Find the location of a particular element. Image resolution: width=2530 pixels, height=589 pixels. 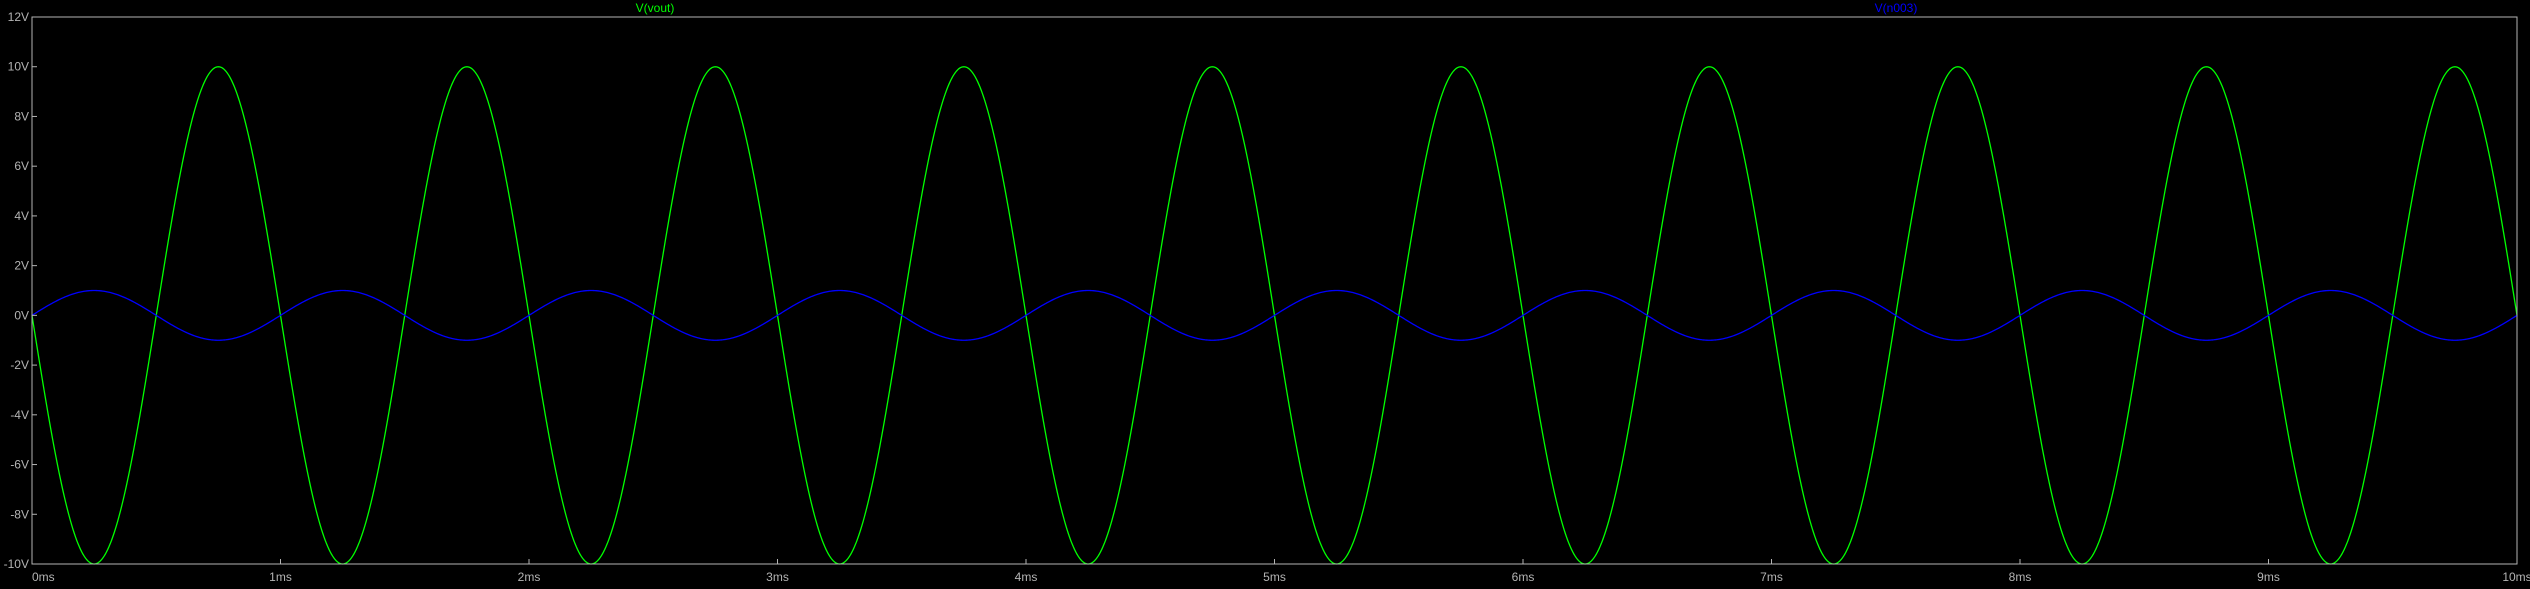

y-tick-label: -2V is located at coordinates (19, 365).